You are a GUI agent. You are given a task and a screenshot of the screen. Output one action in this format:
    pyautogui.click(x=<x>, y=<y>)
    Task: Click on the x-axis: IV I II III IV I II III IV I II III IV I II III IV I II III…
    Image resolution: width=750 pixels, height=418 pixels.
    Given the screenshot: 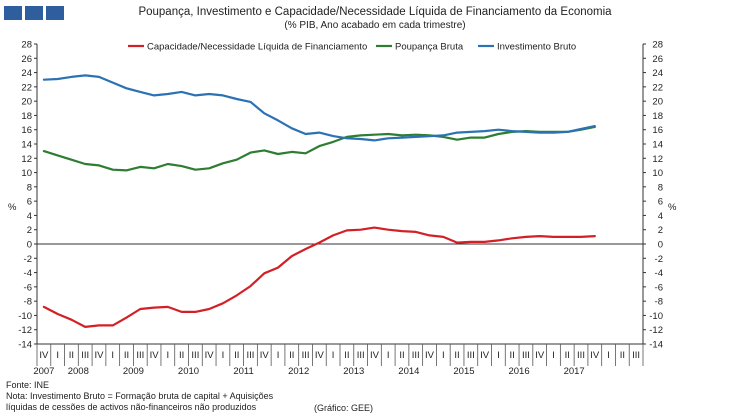 What is the action you would take?
    pyautogui.click(x=338, y=360)
    